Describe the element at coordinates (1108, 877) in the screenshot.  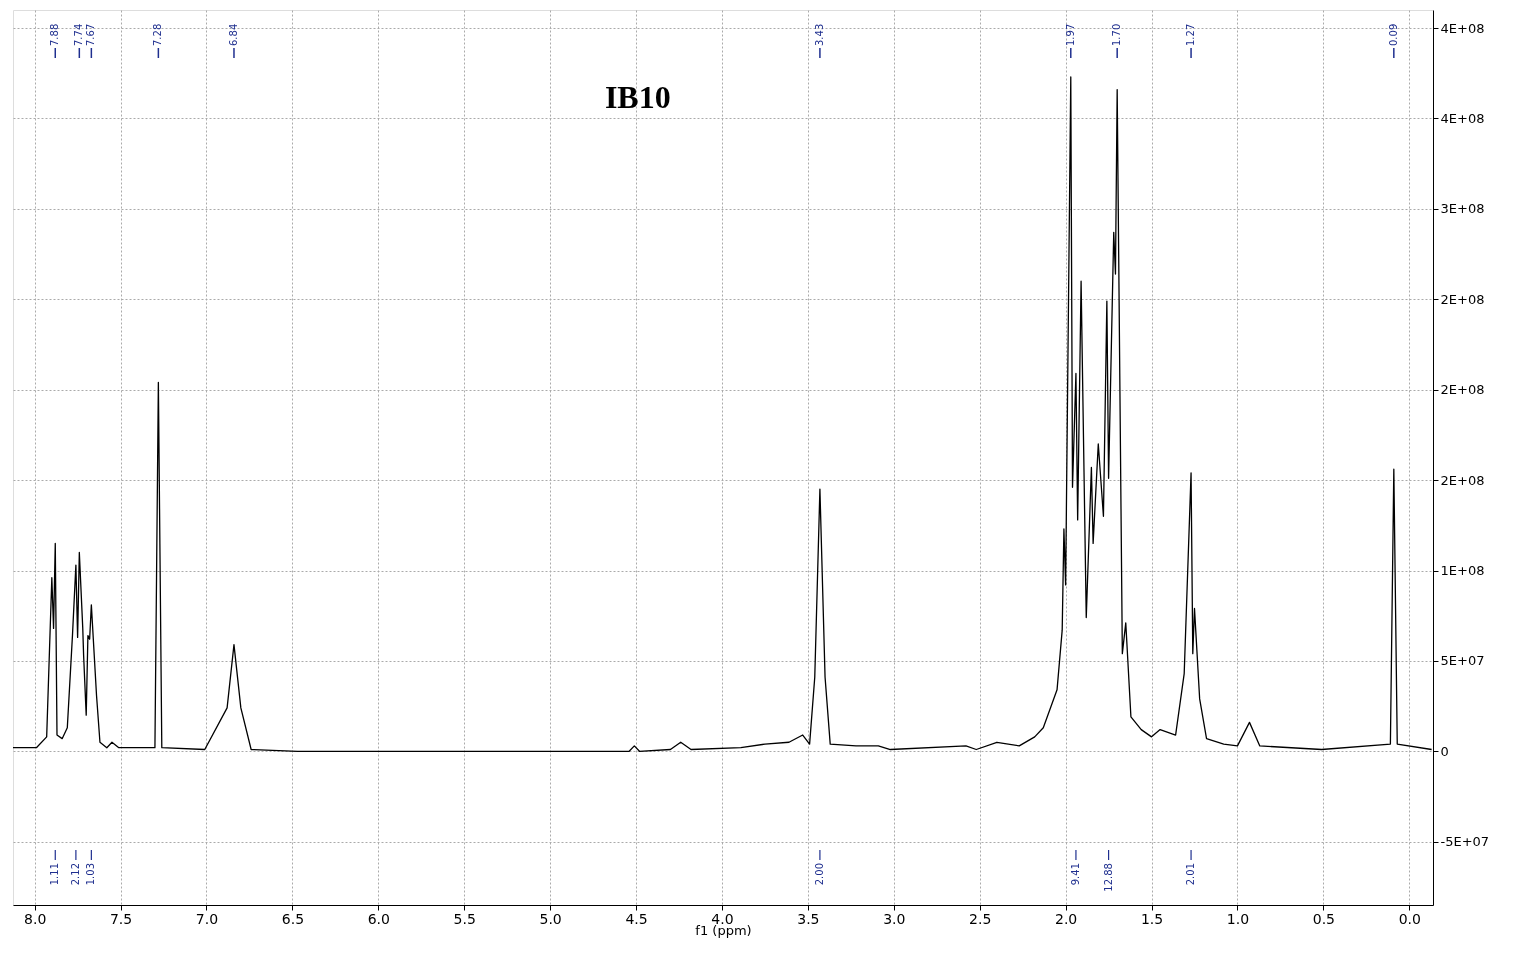
I see `annotation: 12.88` at that location.